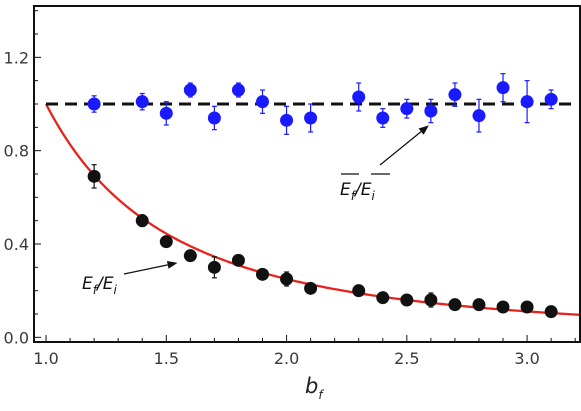  Describe the element at coordinates (172, 264) in the screenshot. I see `annotation-ratio-arrowhead` at that location.